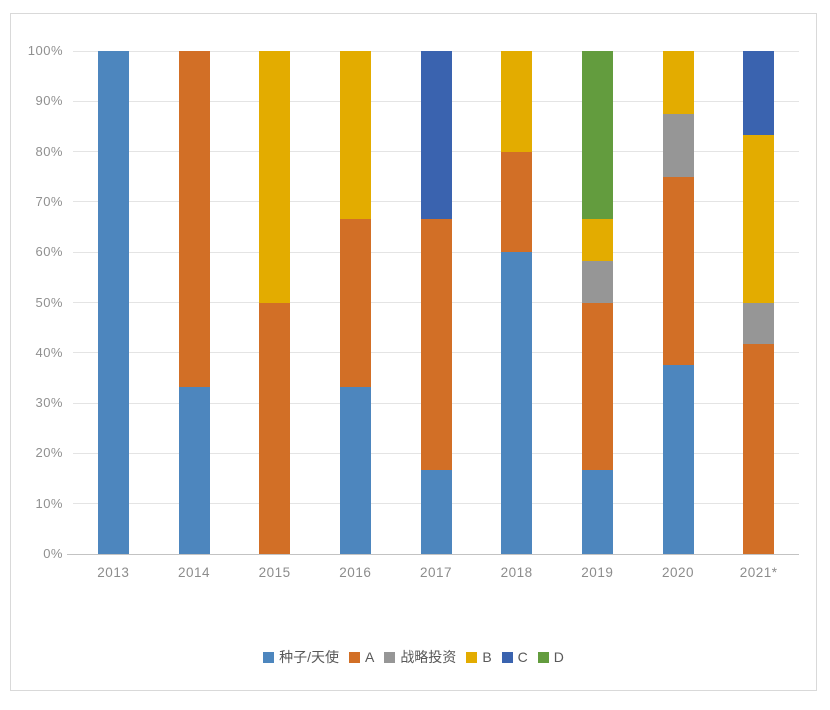  What do you see at coordinates (436, 51) in the screenshot?
I see `gridline` at bounding box center [436, 51].